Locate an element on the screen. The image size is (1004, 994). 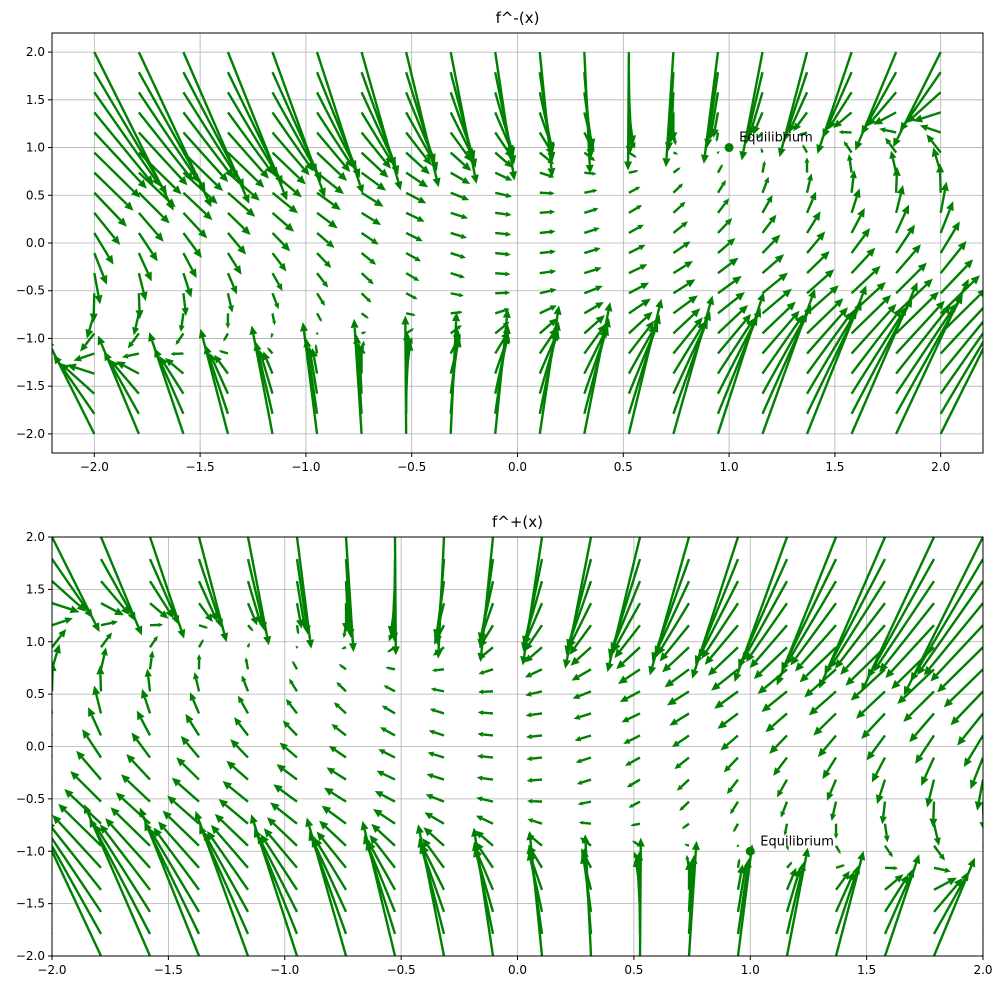
y-tick-label: −1.5 is located at coordinates (30, 386).